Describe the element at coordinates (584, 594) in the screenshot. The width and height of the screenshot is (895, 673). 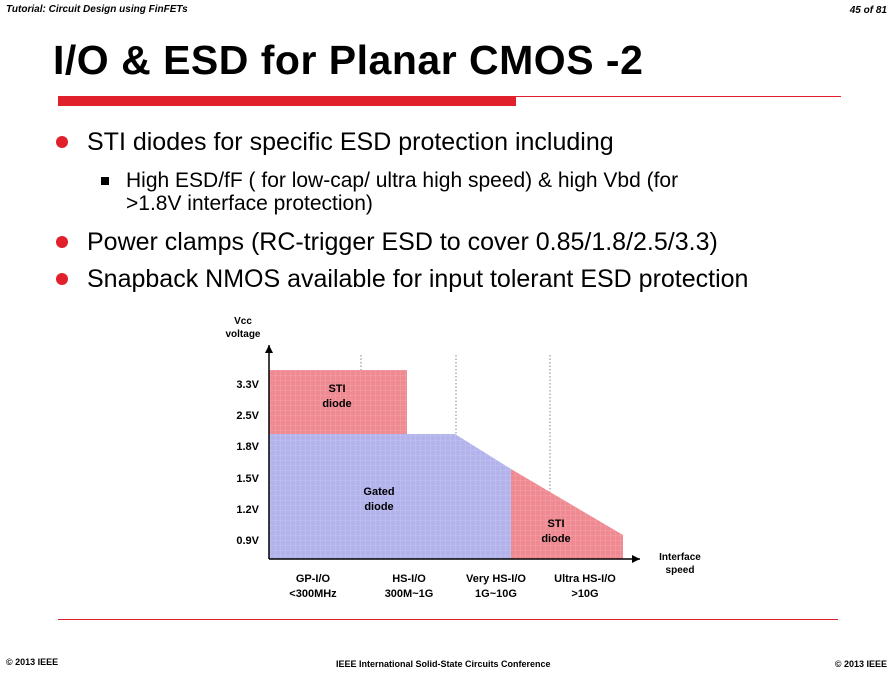
I see `x-category-label-line2: >10G` at that location.